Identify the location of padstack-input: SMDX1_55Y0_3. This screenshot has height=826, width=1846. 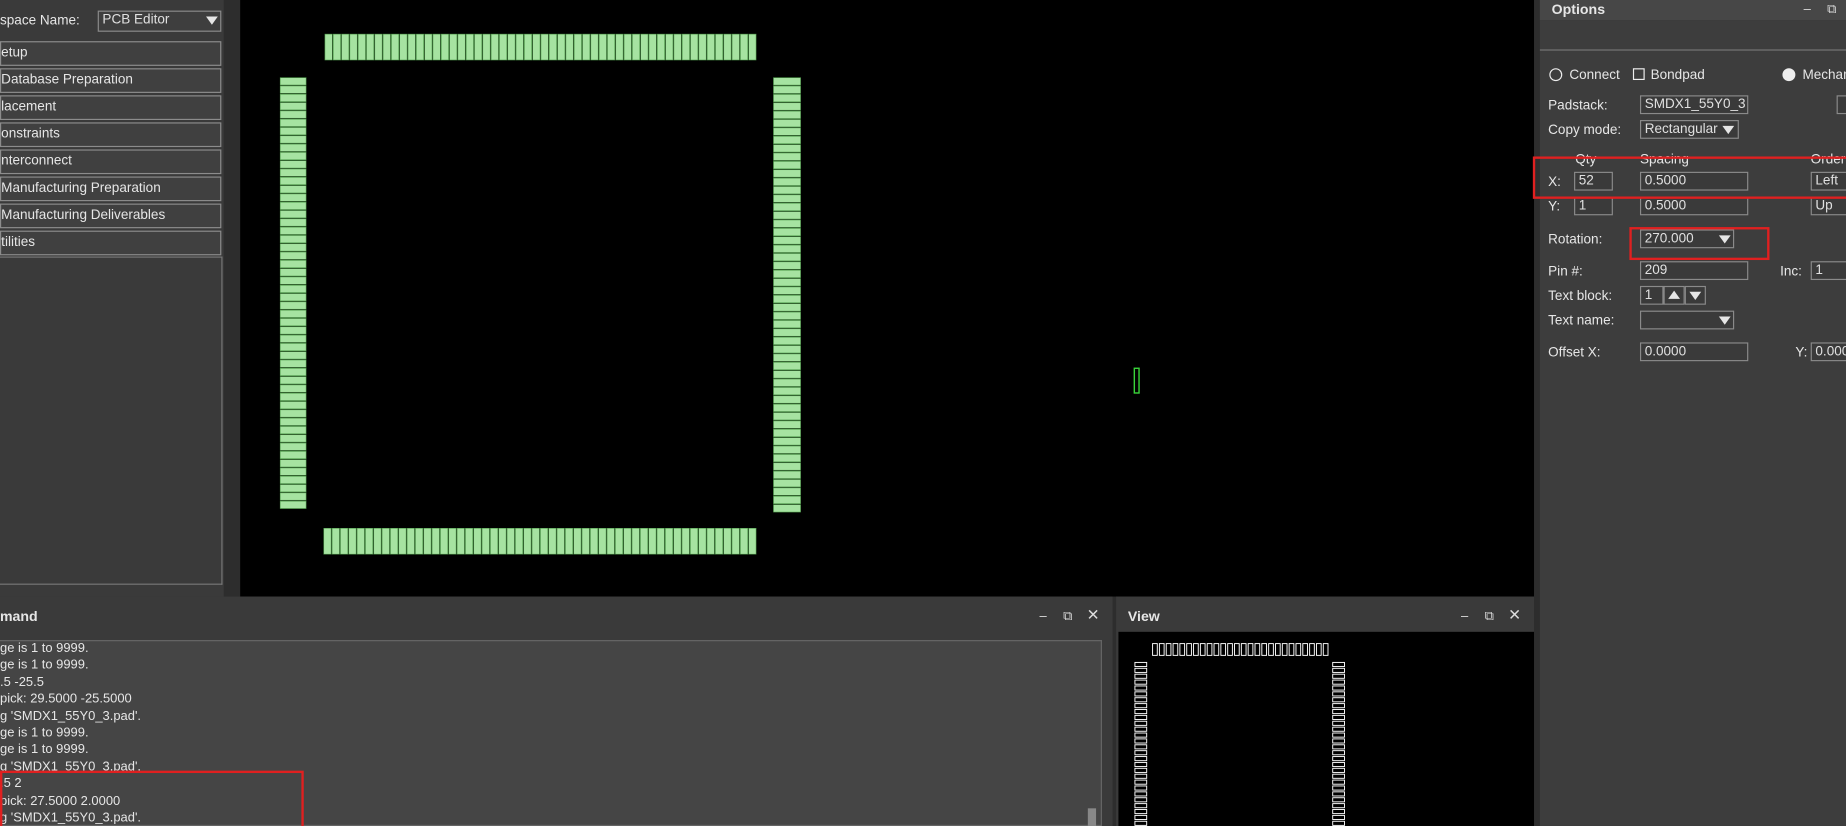
(1694, 105).